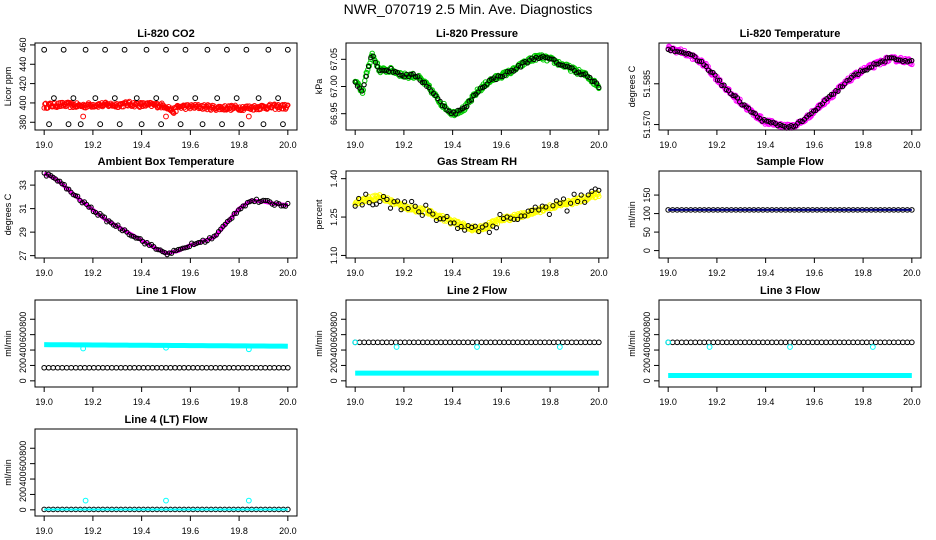 The image size is (936, 540). What do you see at coordinates (334, 217) in the screenshot?
I see `y-tick-label: 1.25` at bounding box center [334, 217].